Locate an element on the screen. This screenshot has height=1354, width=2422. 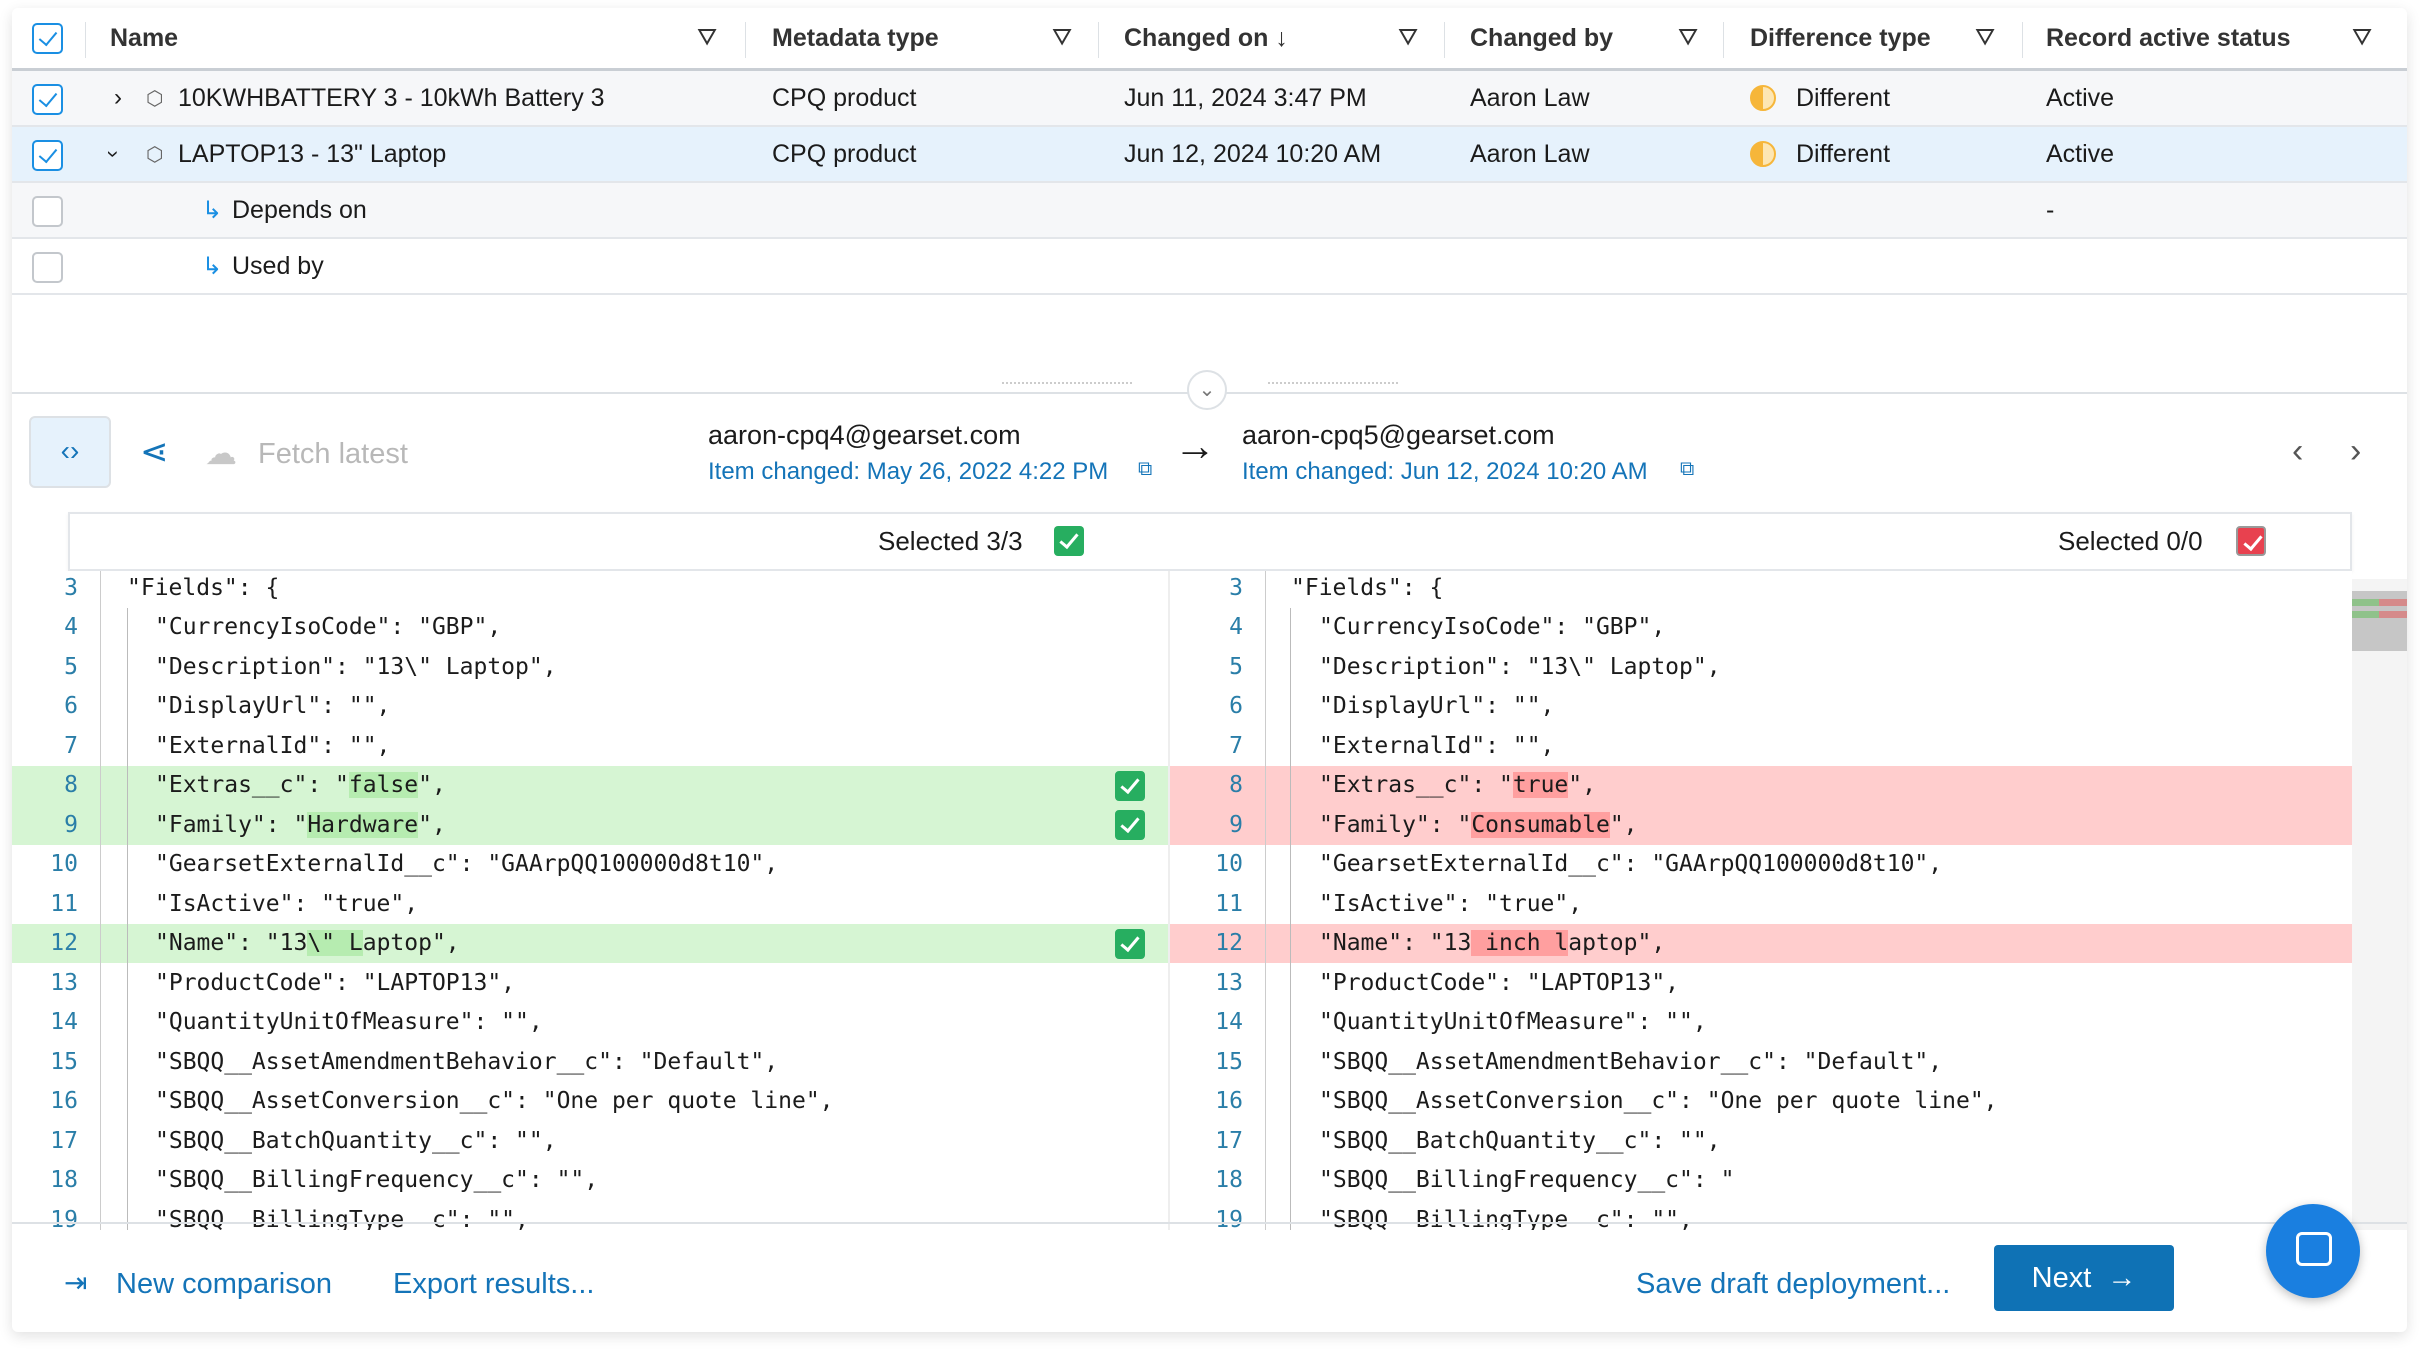
next-diff-button: › is located at coordinates (2356, 451).